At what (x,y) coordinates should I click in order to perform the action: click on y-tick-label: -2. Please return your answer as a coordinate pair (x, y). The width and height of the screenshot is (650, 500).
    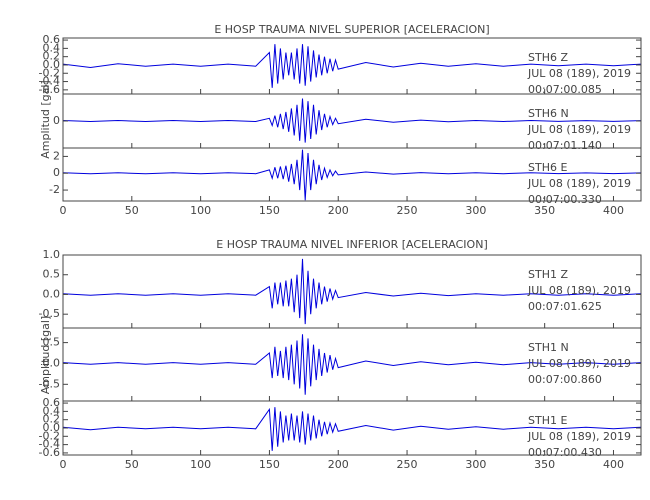
    Looking at the image, I should click on (54, 189).